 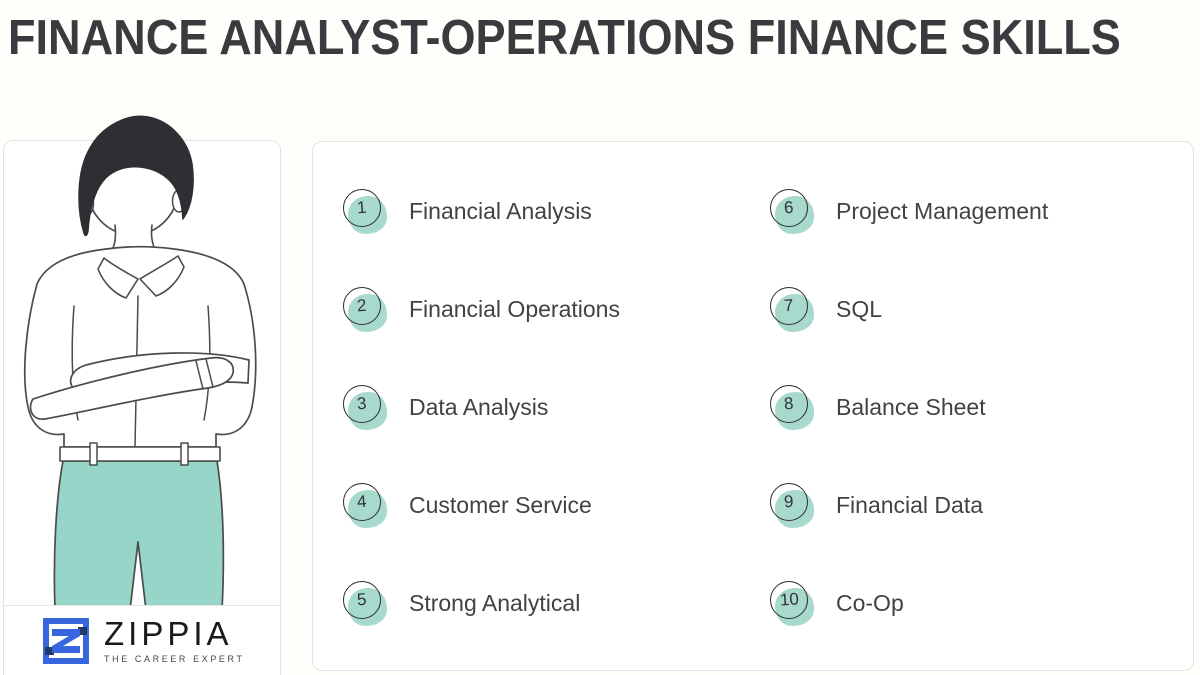 What do you see at coordinates (908, 309) in the screenshot?
I see `skill-item: 7 SQL` at bounding box center [908, 309].